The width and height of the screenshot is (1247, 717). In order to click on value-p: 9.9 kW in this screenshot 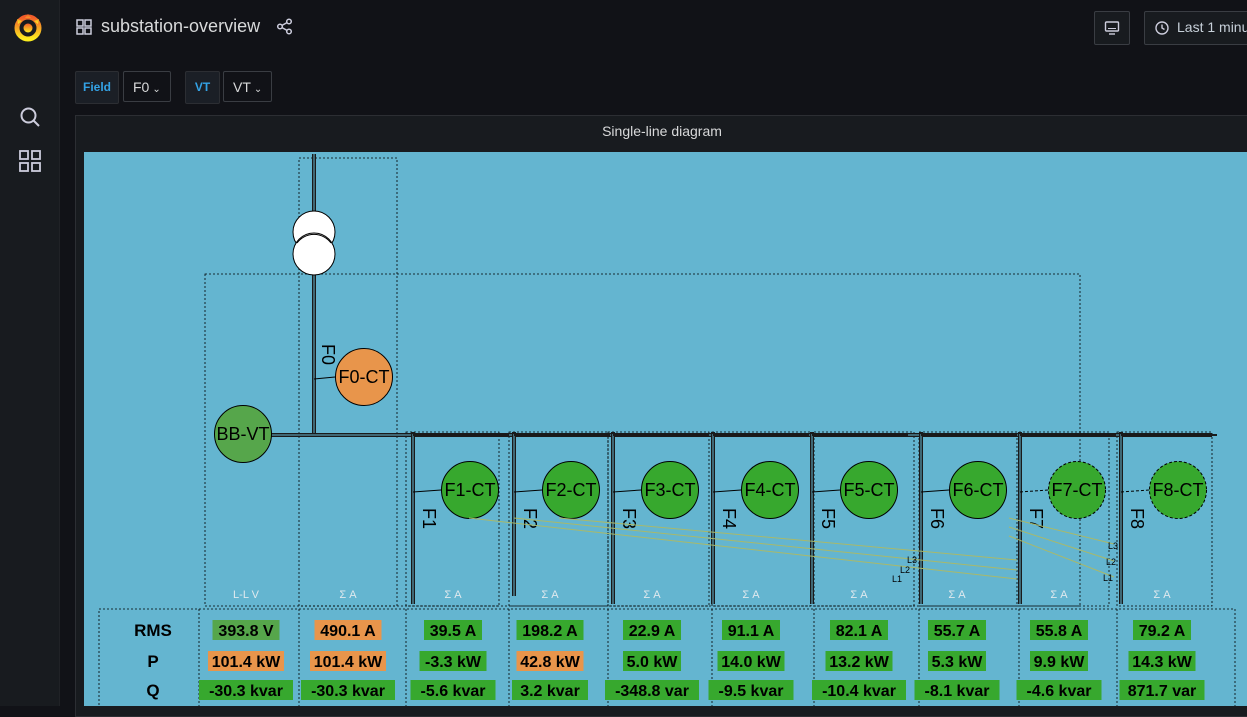, I will do `click(1060, 662)`.